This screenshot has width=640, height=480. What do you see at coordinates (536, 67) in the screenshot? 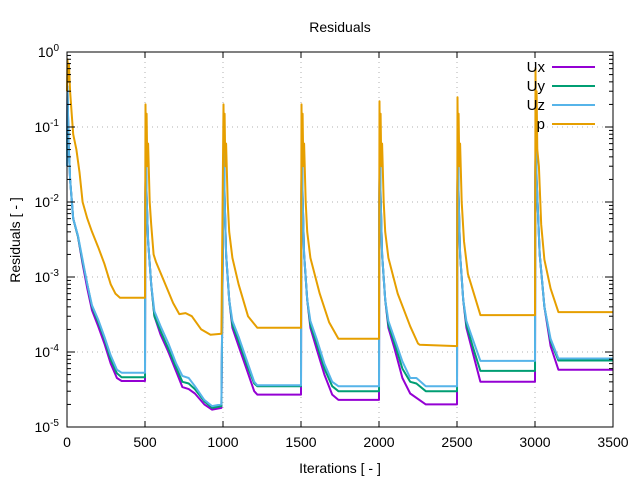
I see `legend-label-ux: Ux` at bounding box center [536, 67].